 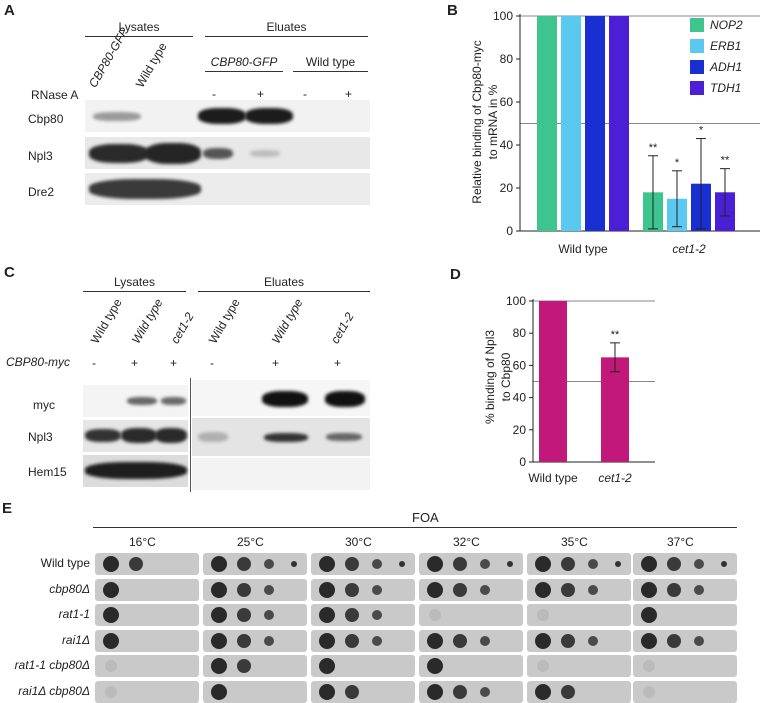 I want to click on legend-item: ERB1, so click(x=716, y=46).